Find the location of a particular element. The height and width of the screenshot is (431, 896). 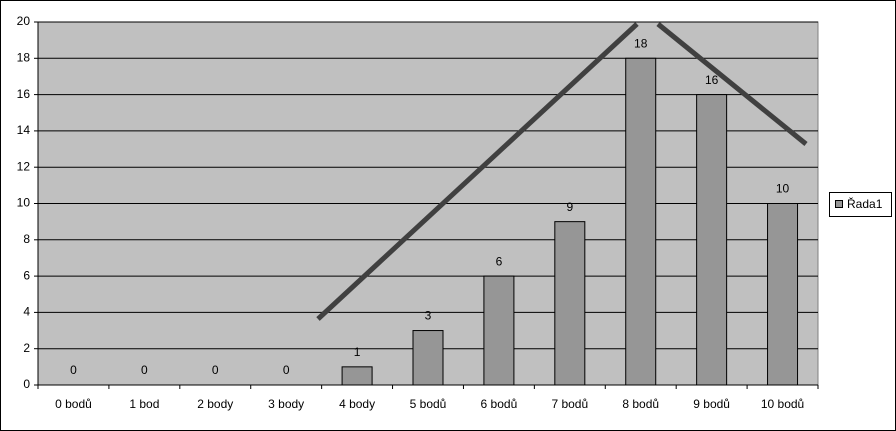

x-tick-label: 10 bodů is located at coordinates (782, 404).